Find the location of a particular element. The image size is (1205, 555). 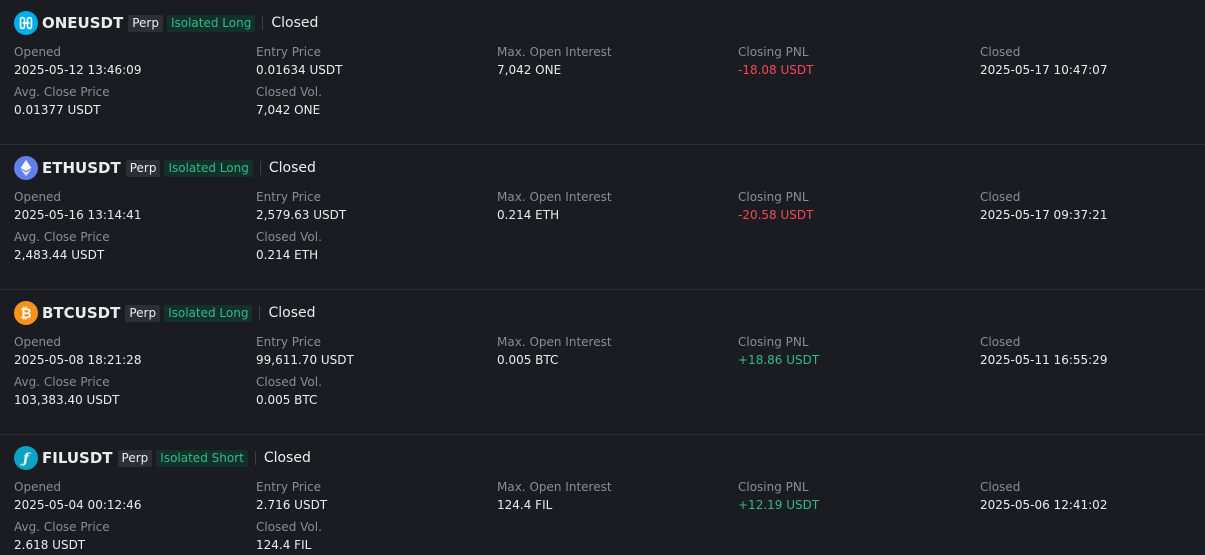

closed-time-field: Closed 2025-05-17 10:47:07 is located at coordinates (1043, 61).